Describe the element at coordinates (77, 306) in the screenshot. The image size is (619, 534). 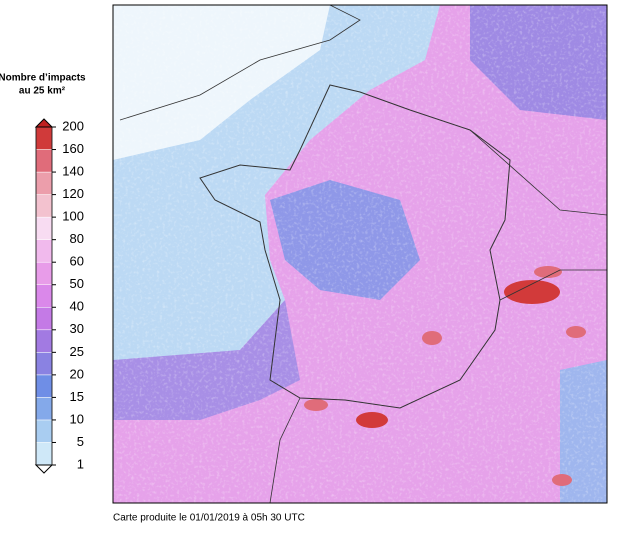
I see `legend-label: 40` at that location.